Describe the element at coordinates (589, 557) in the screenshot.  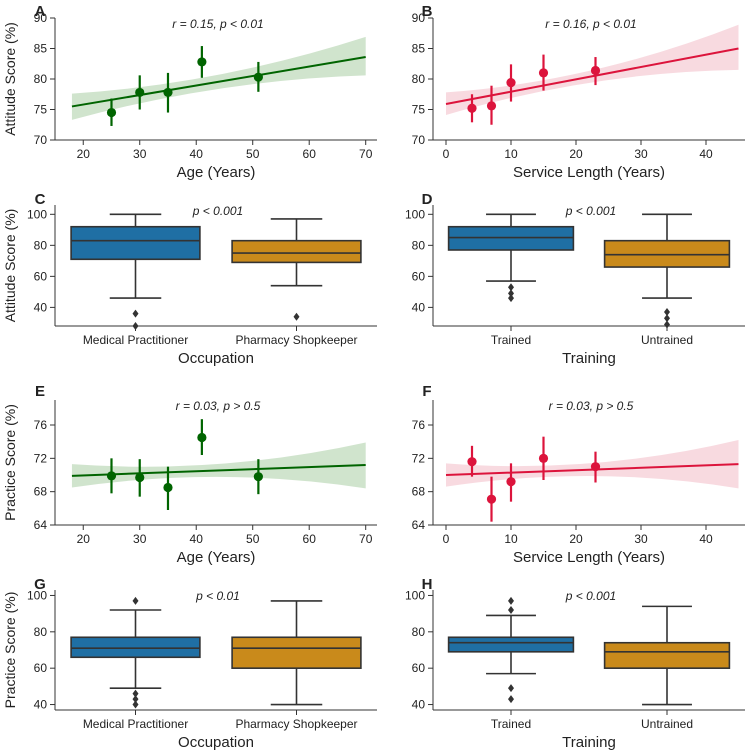
I see `x-axis-label: Service Length (Years)` at that location.